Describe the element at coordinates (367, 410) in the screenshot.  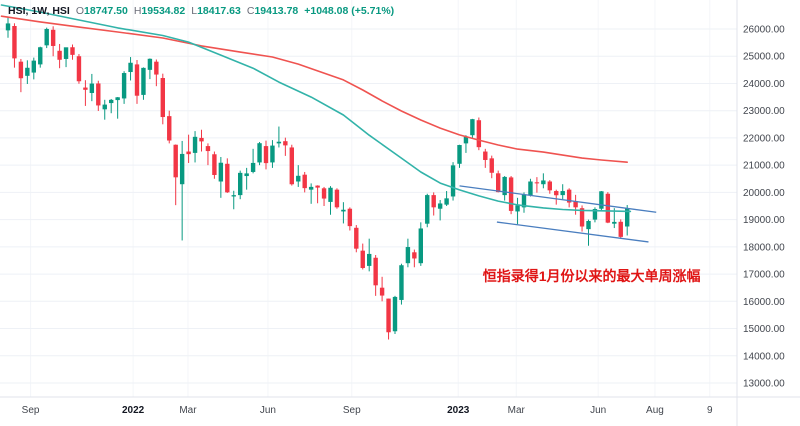
I see `time-axis: Sep 2022 Mar Jun Sep 2023 Mar Jun Aug 9` at that location.